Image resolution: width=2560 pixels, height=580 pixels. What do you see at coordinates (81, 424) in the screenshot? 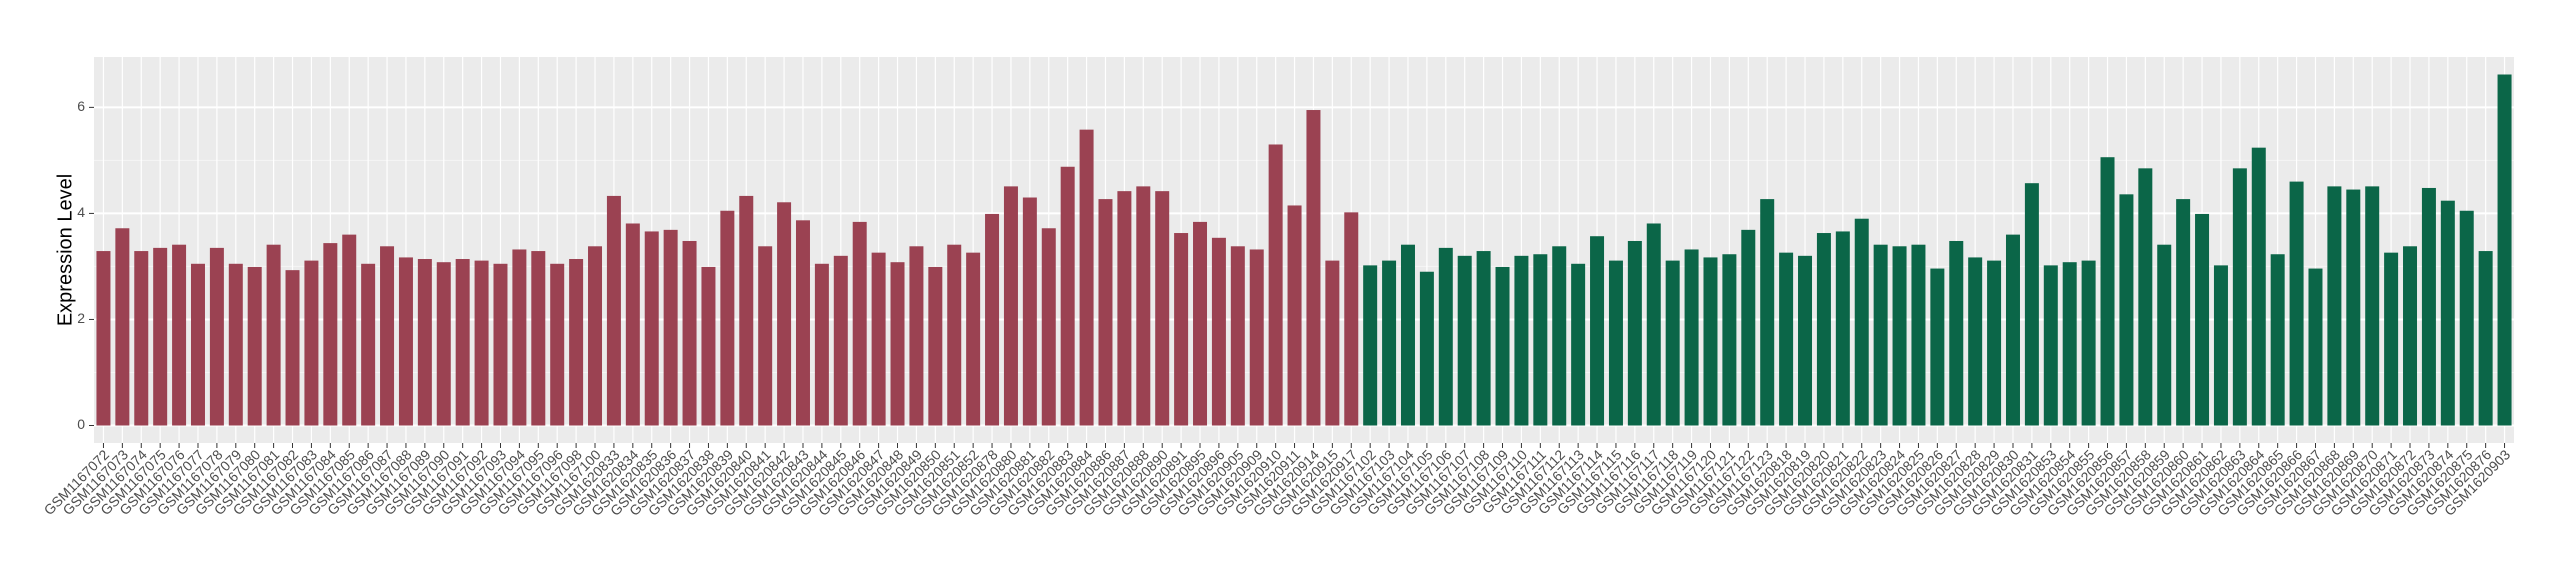
I see `y-tick-label: 0` at bounding box center [81, 424].